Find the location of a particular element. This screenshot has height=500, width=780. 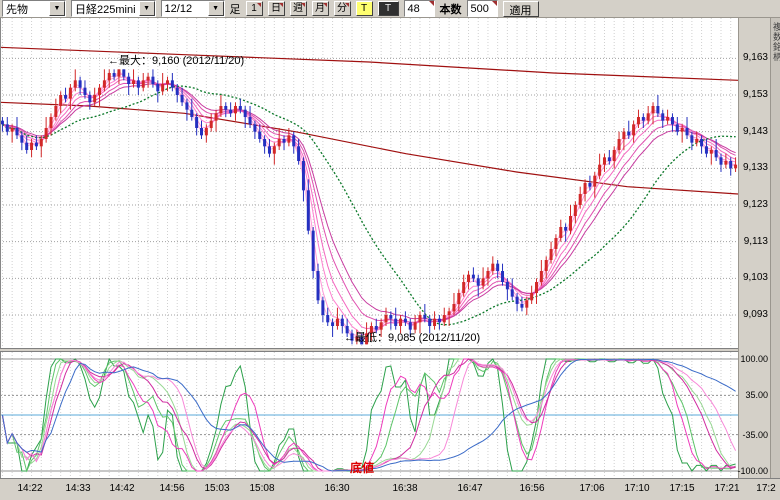

price-tick-label: 9,093 is located at coordinates (755, 314).